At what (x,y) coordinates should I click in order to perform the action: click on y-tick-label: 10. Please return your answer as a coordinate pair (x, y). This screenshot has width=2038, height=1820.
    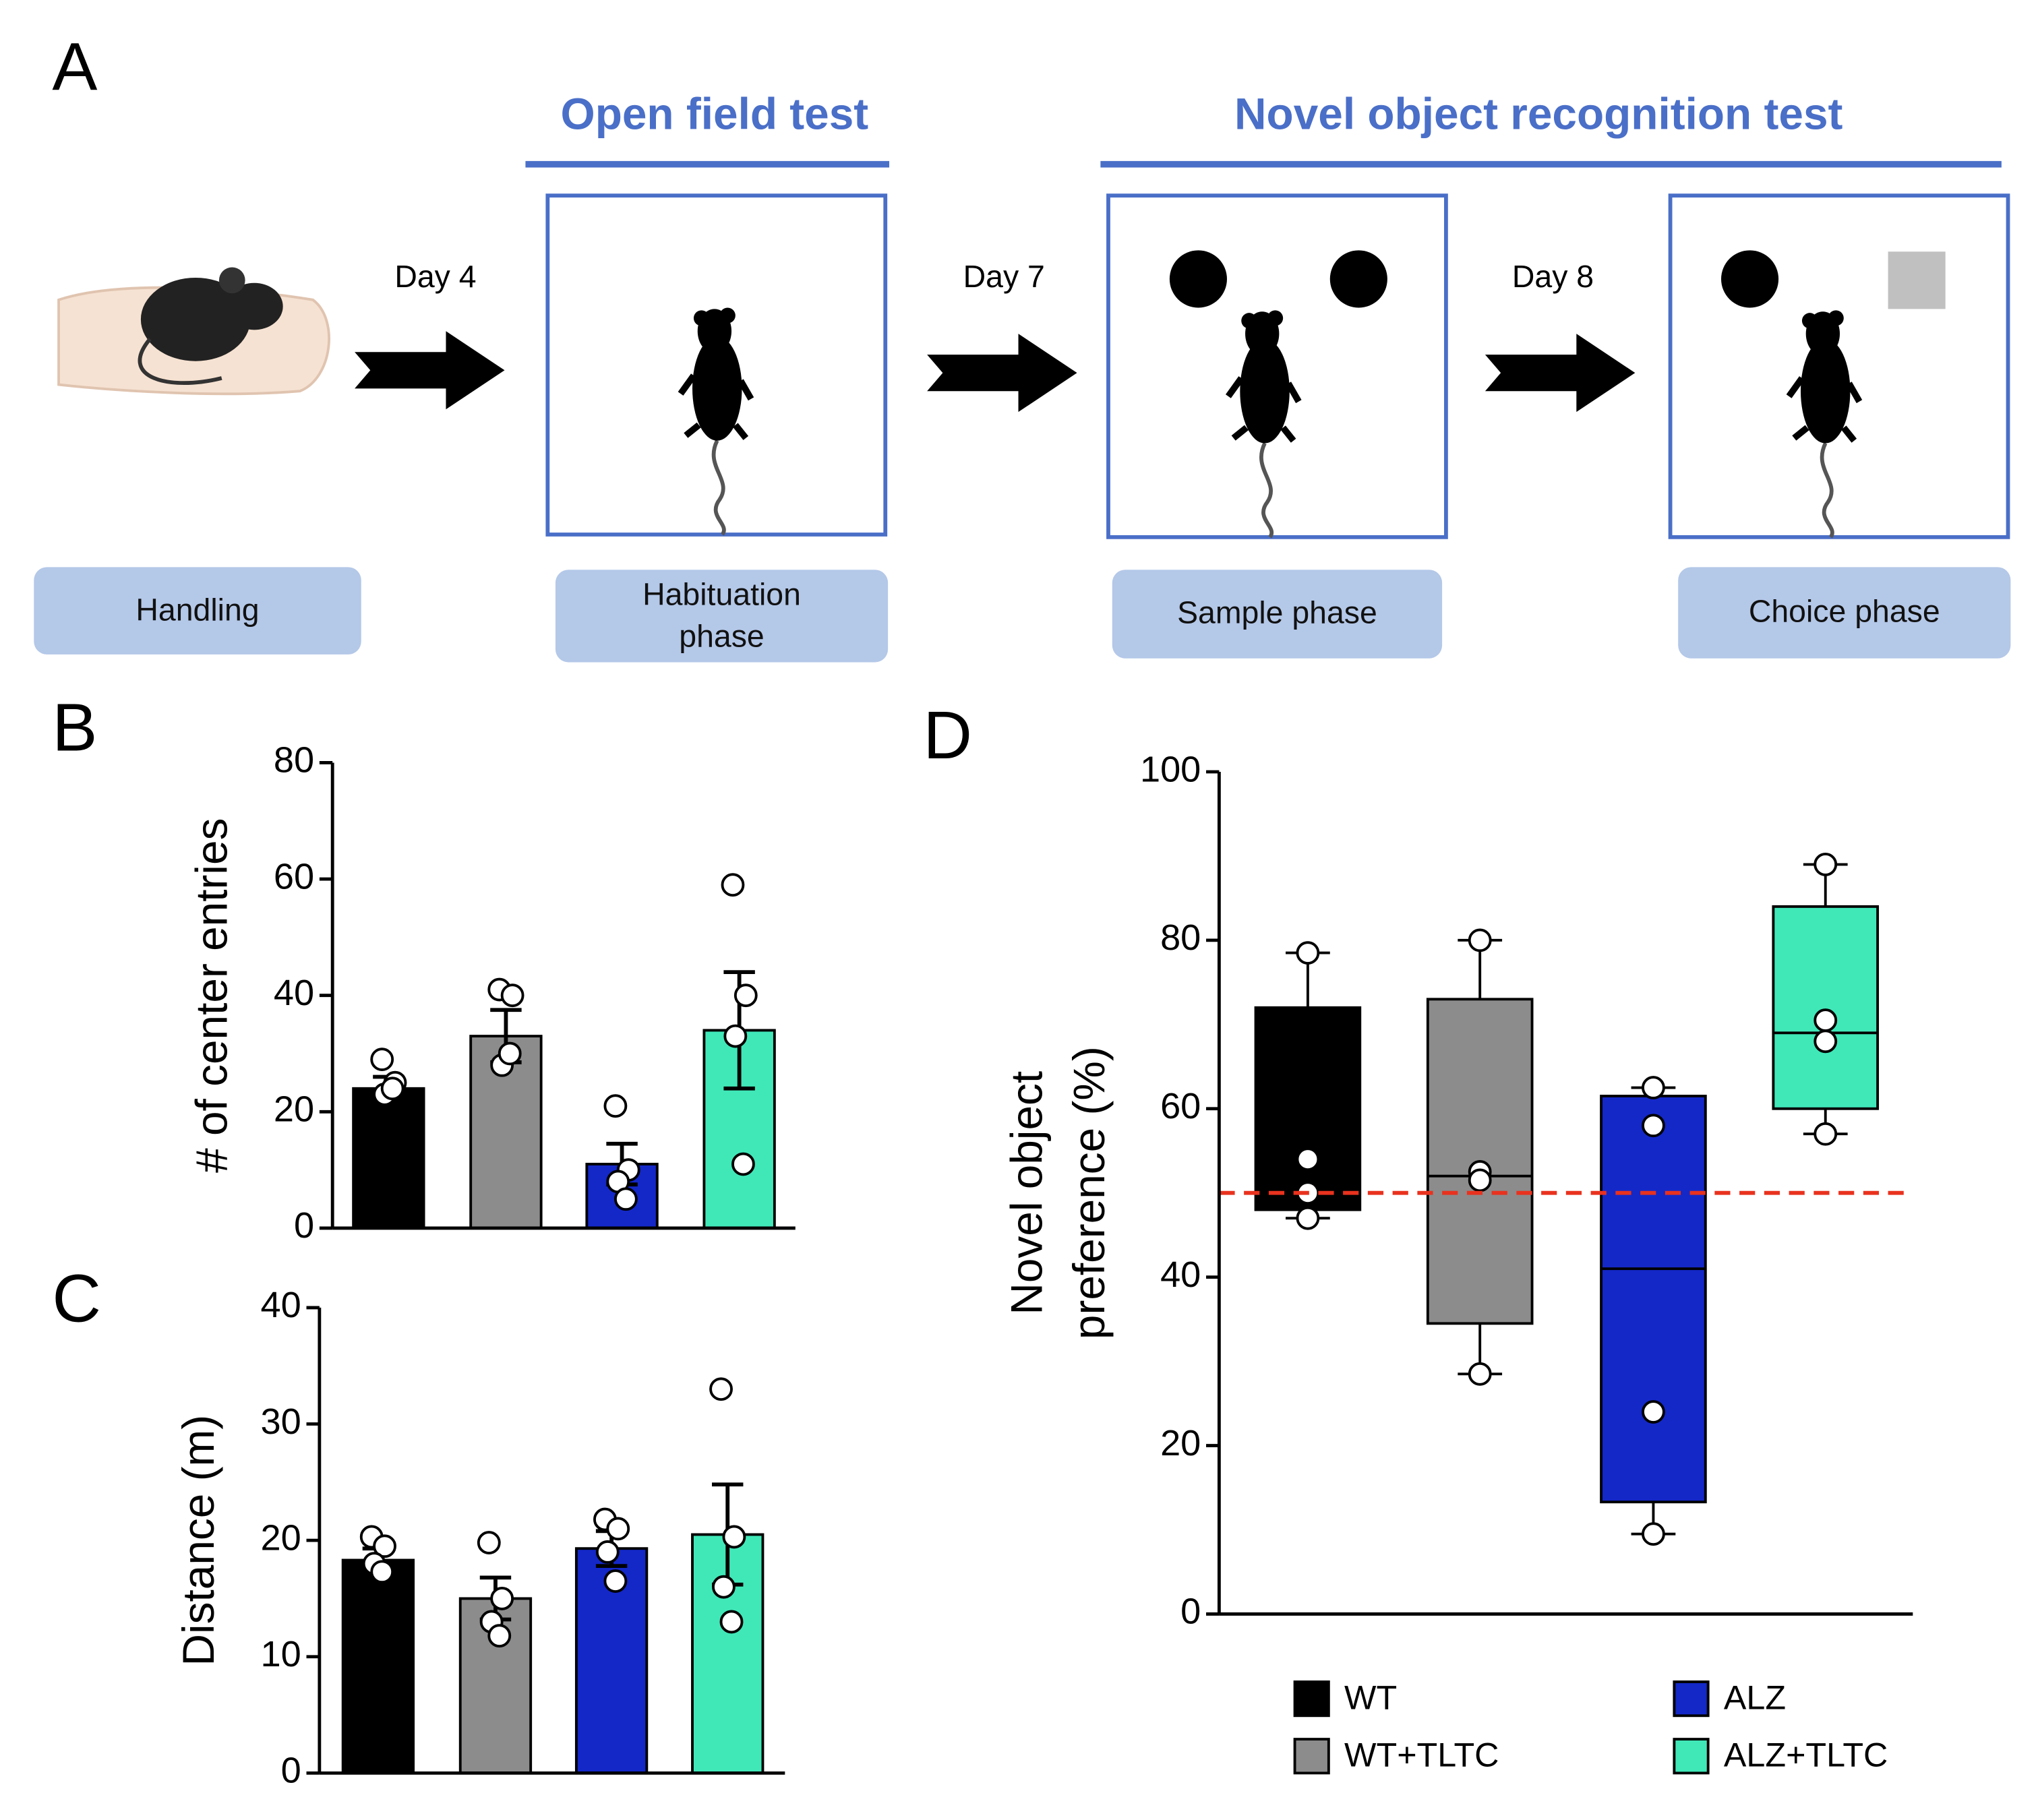
    Looking at the image, I should click on (281, 1654).